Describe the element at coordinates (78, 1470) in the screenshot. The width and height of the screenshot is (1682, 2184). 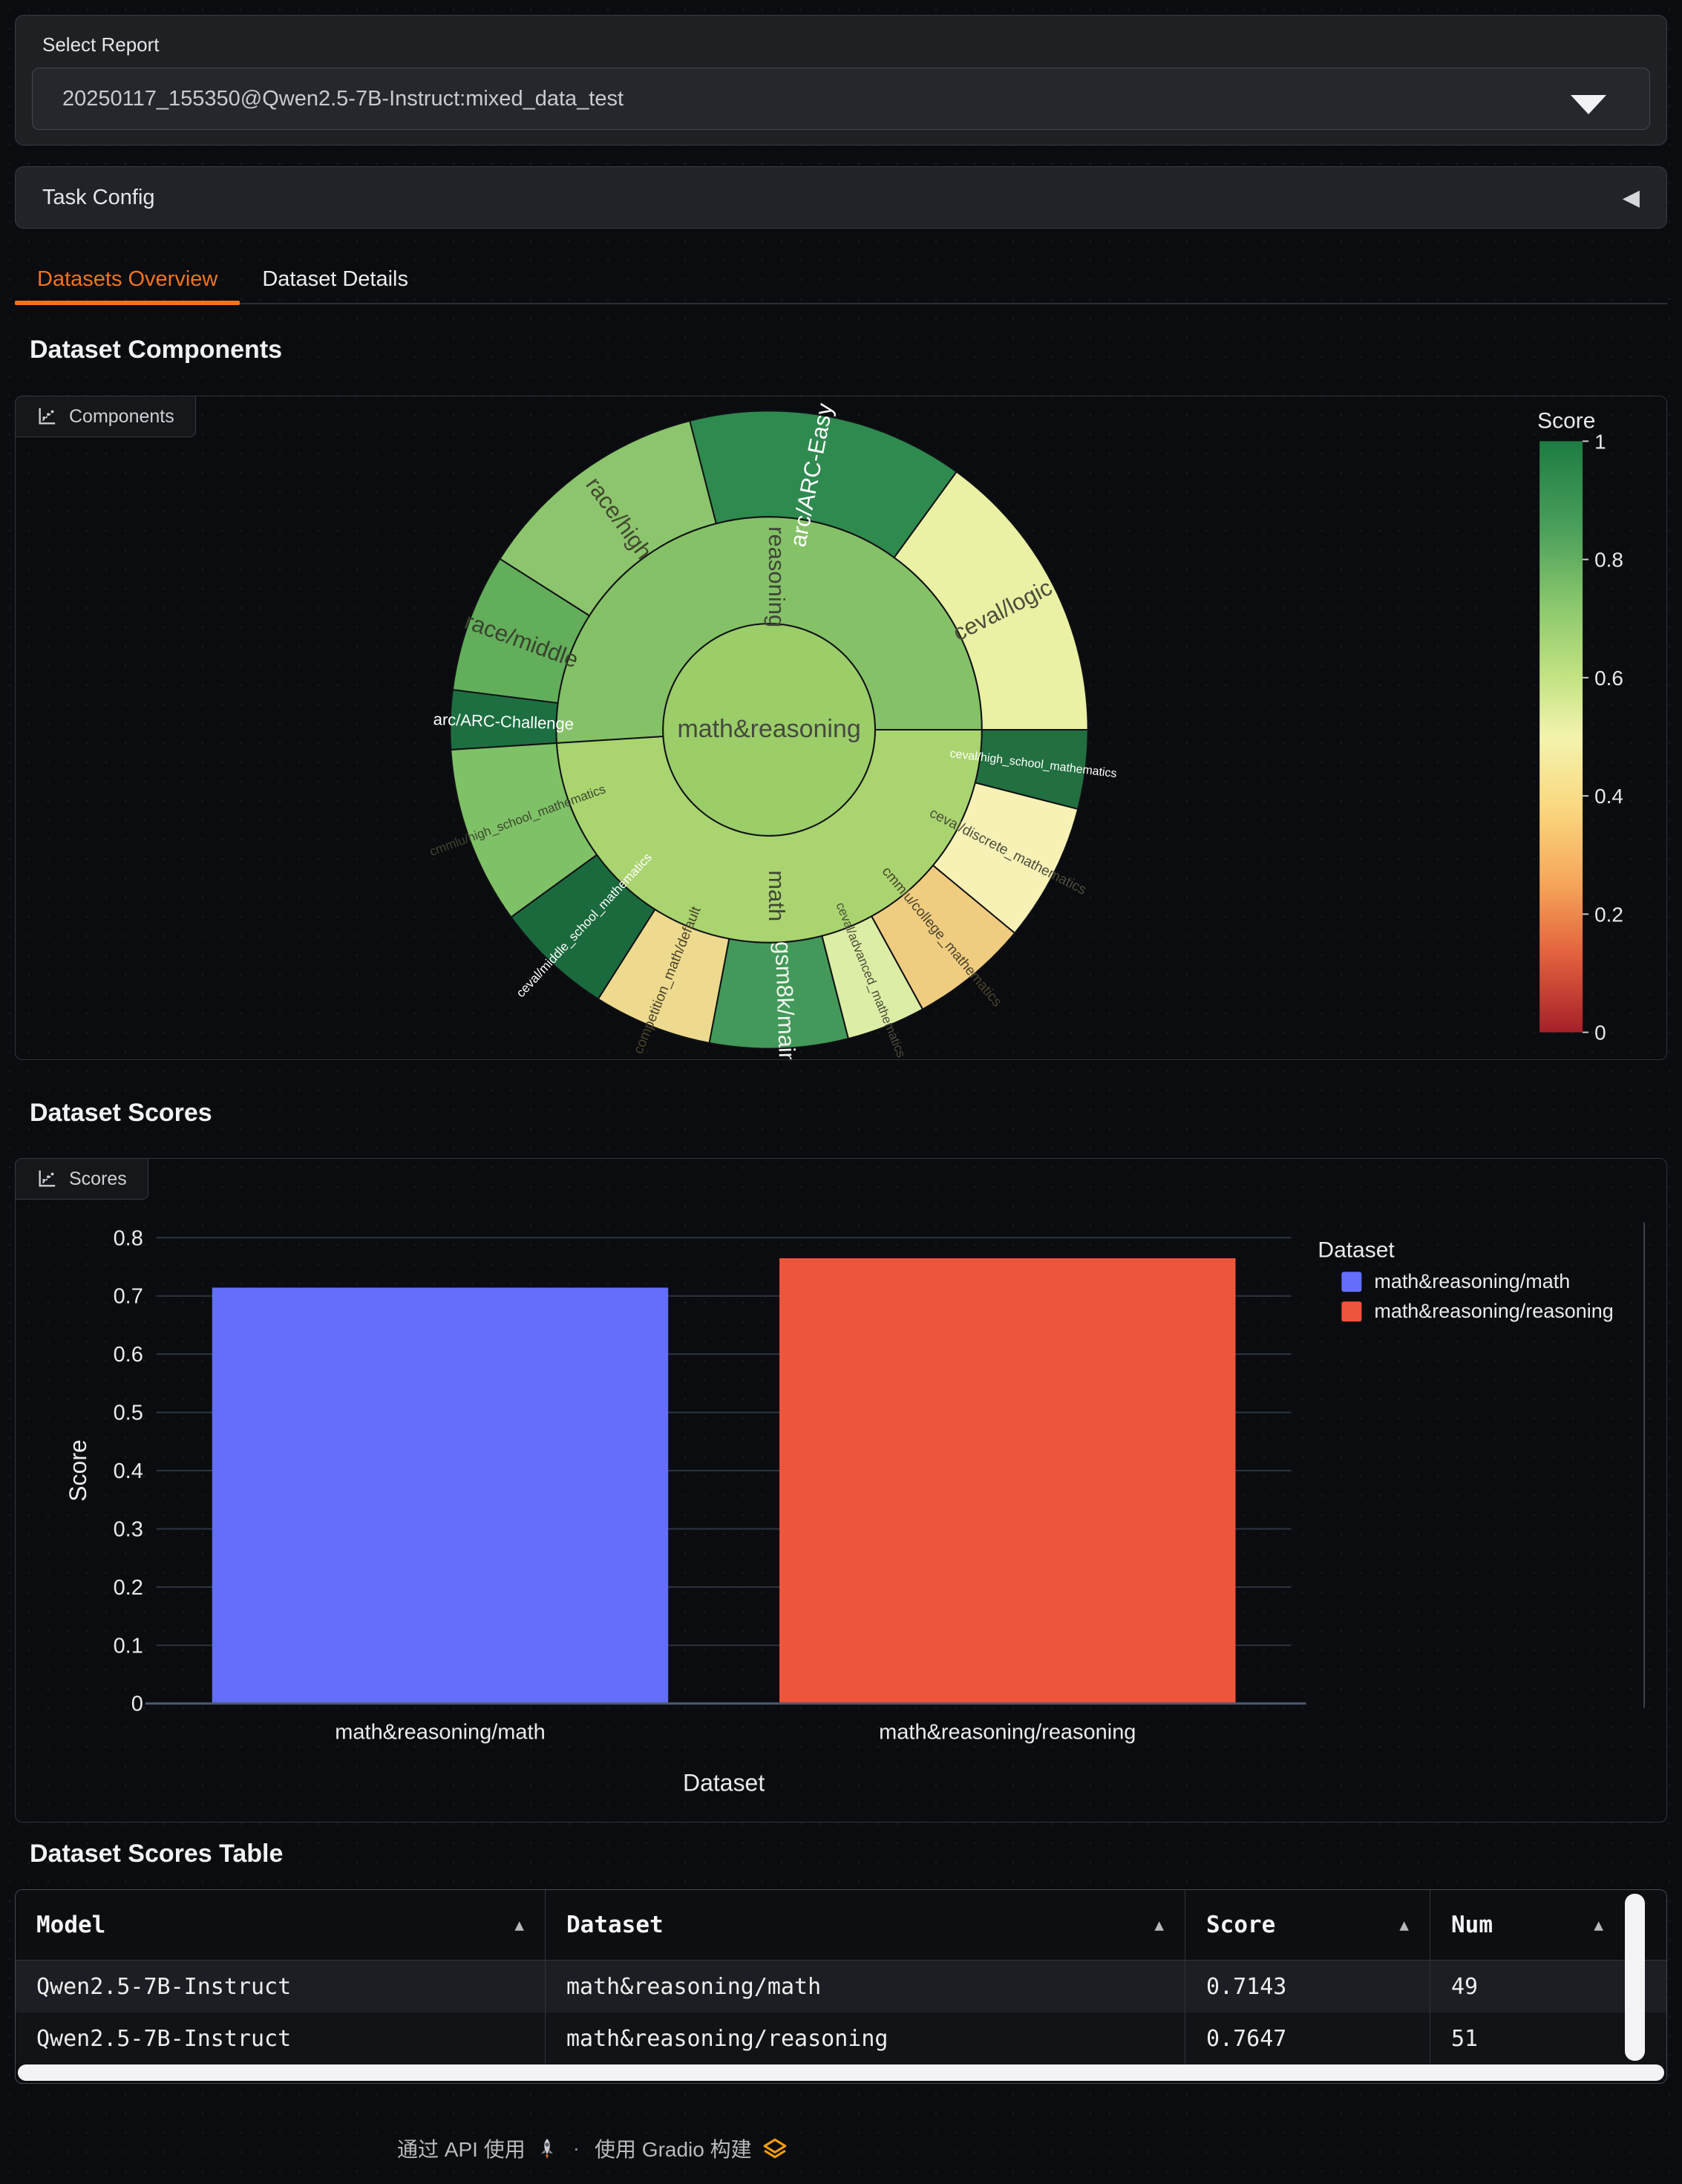
I see `y-axis-title: Score` at that location.